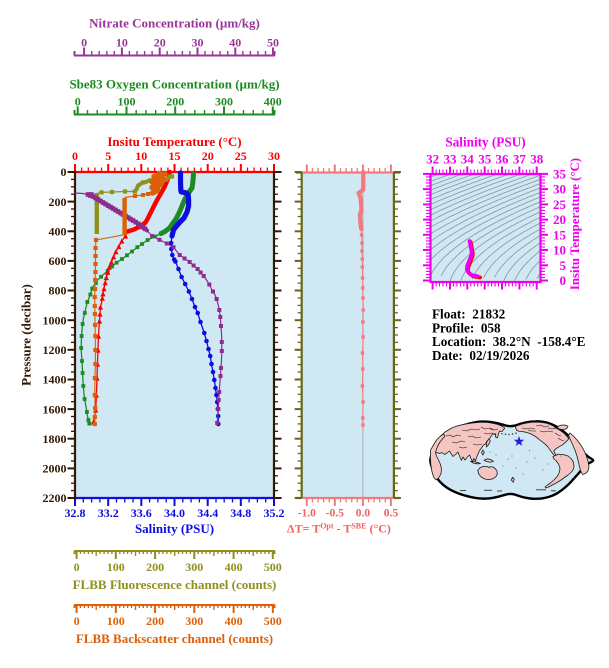  Describe the element at coordinates (481, 355) in the screenshot. I see `svg-text: Date: 02/19/2026` at that location.